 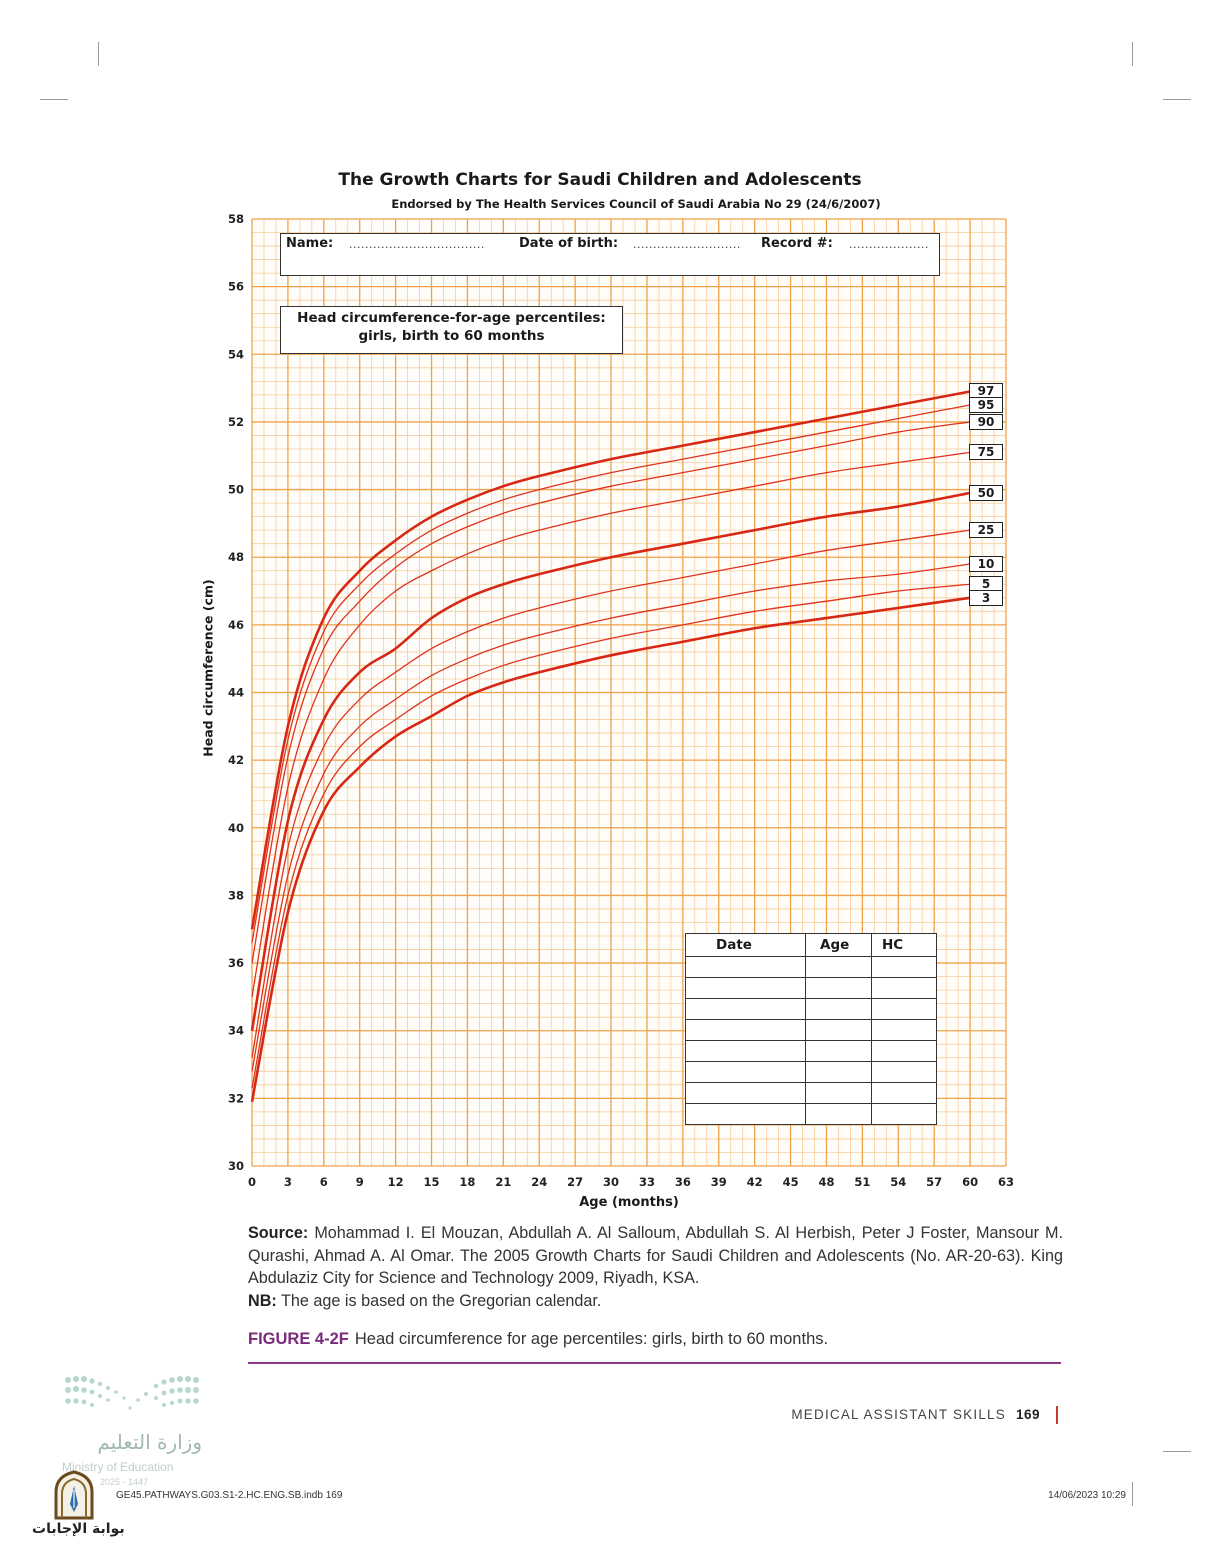 What do you see at coordinates (451, 336) in the screenshot?
I see `chart-label-line-2: girls, birth to 60 months` at bounding box center [451, 336].